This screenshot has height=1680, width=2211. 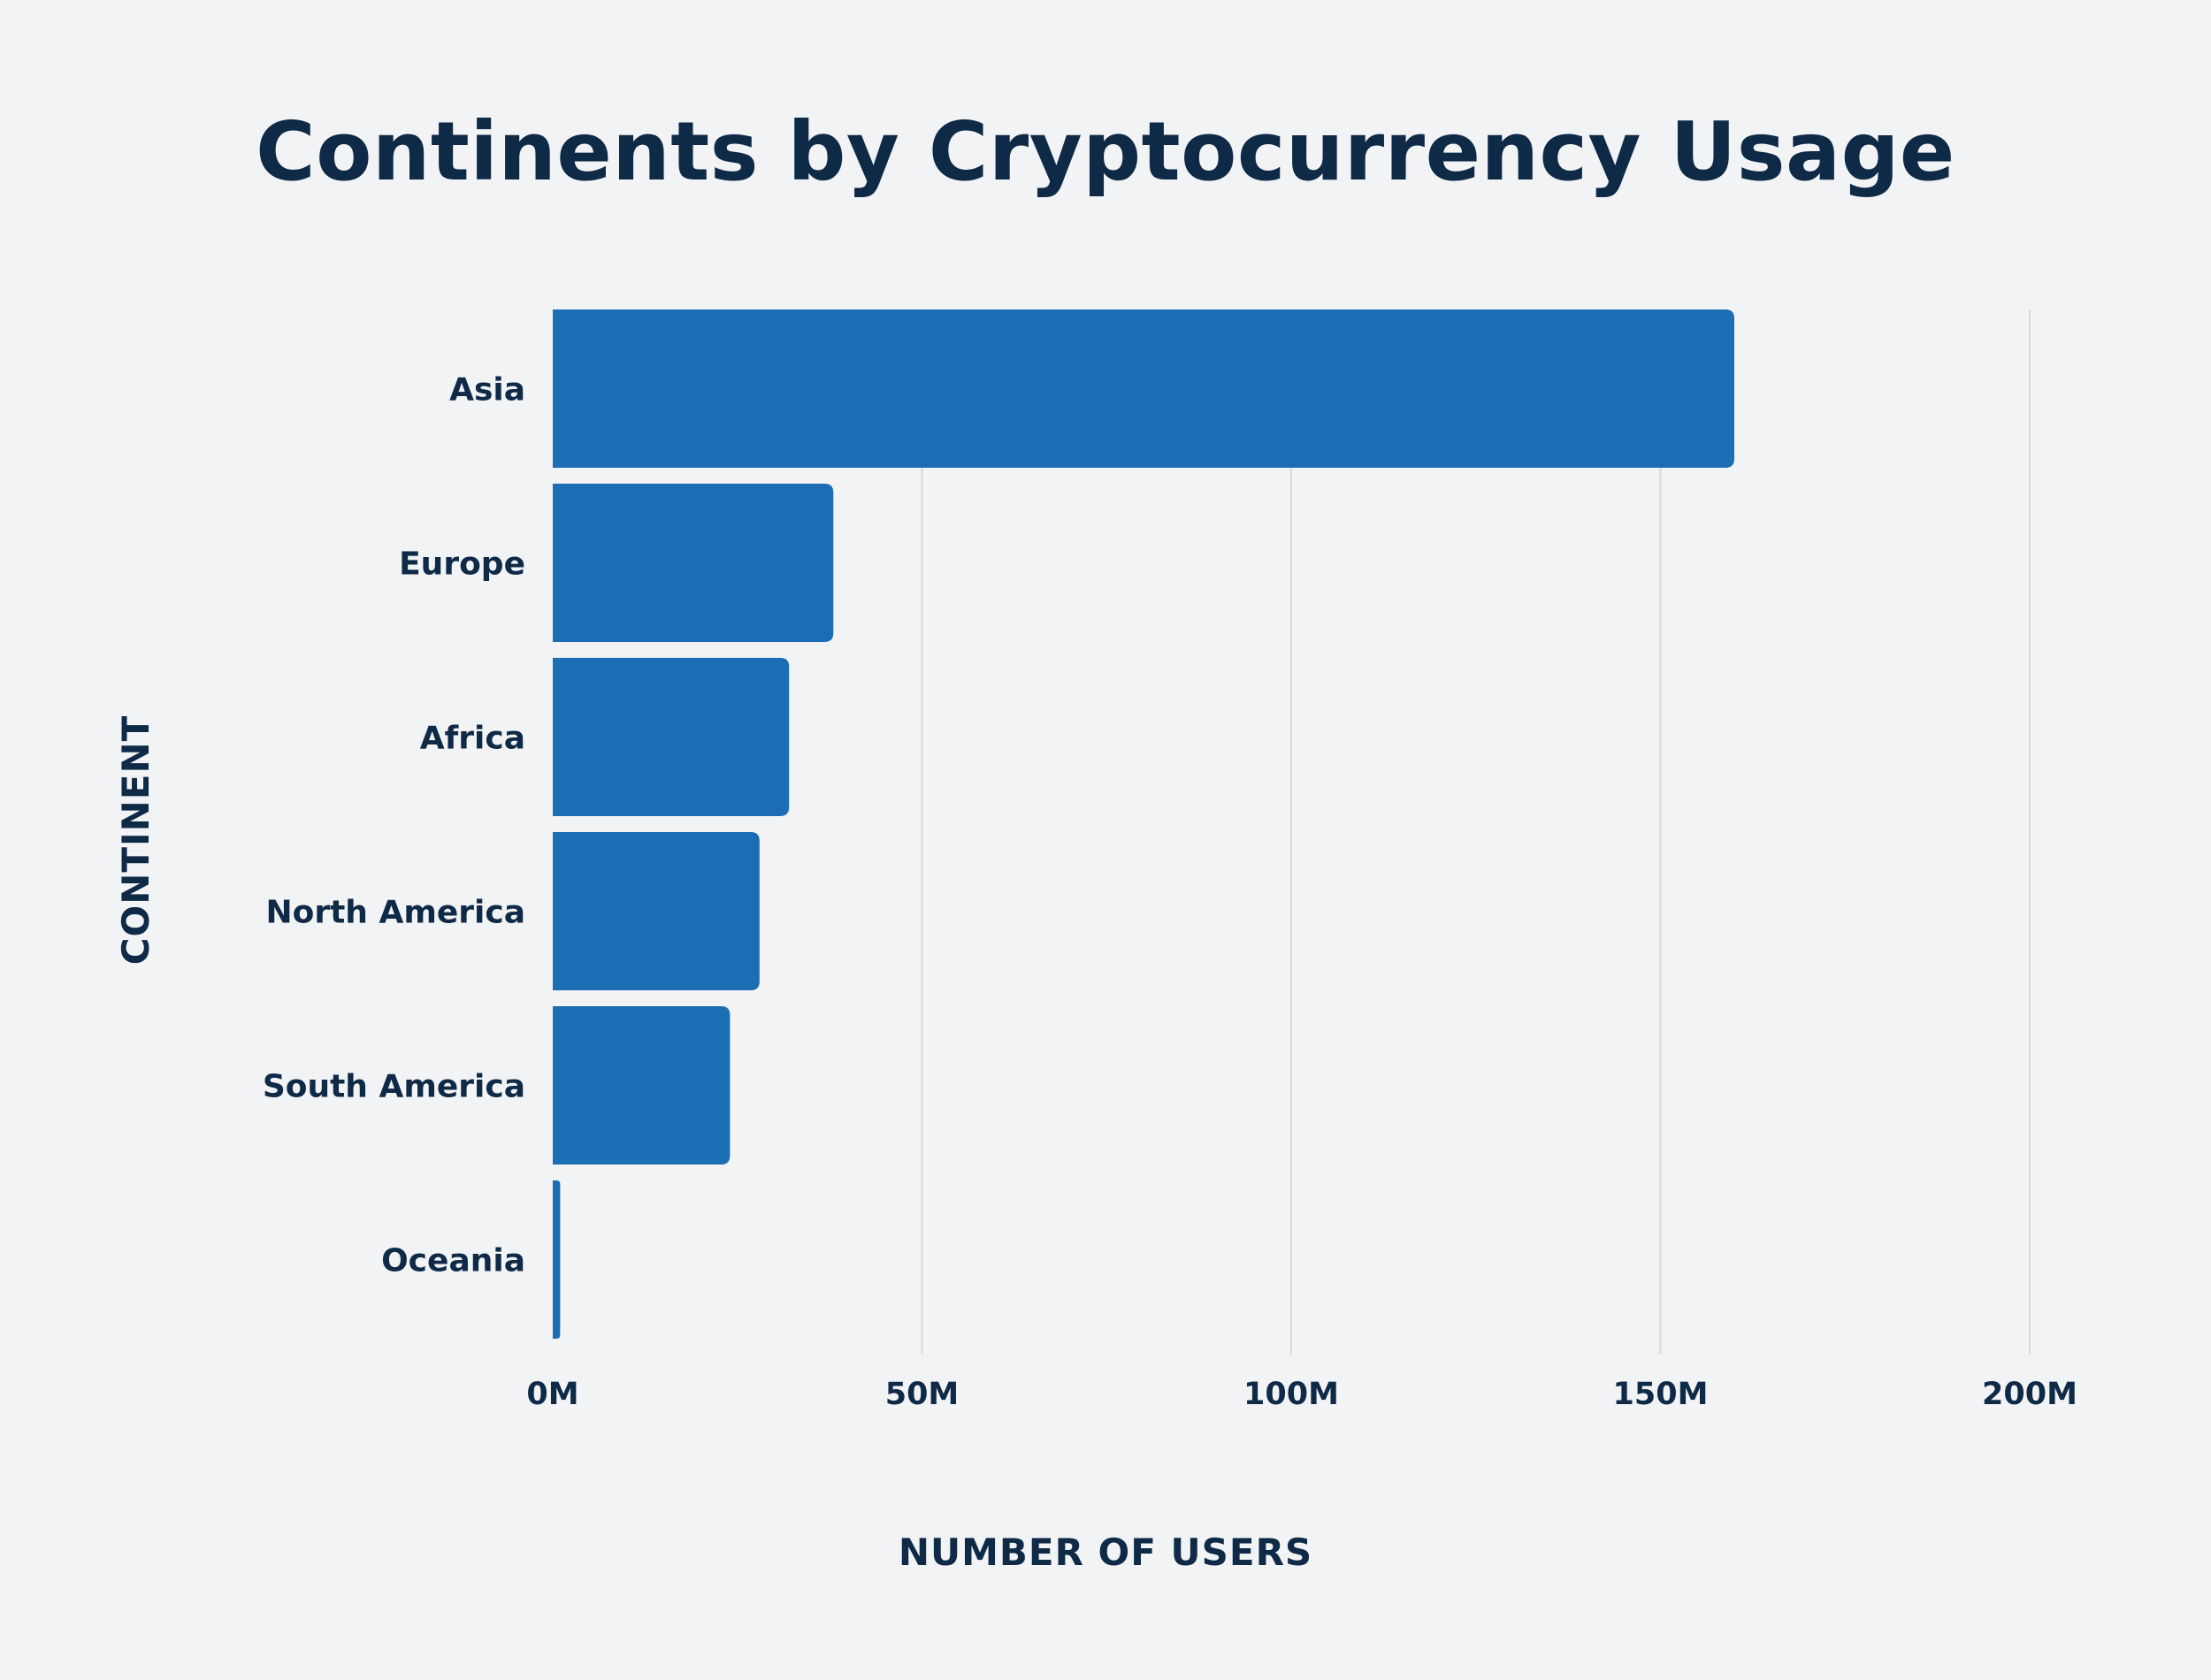 What do you see at coordinates (472, 739) in the screenshot?
I see `category-label-africa: Africa` at bounding box center [472, 739].